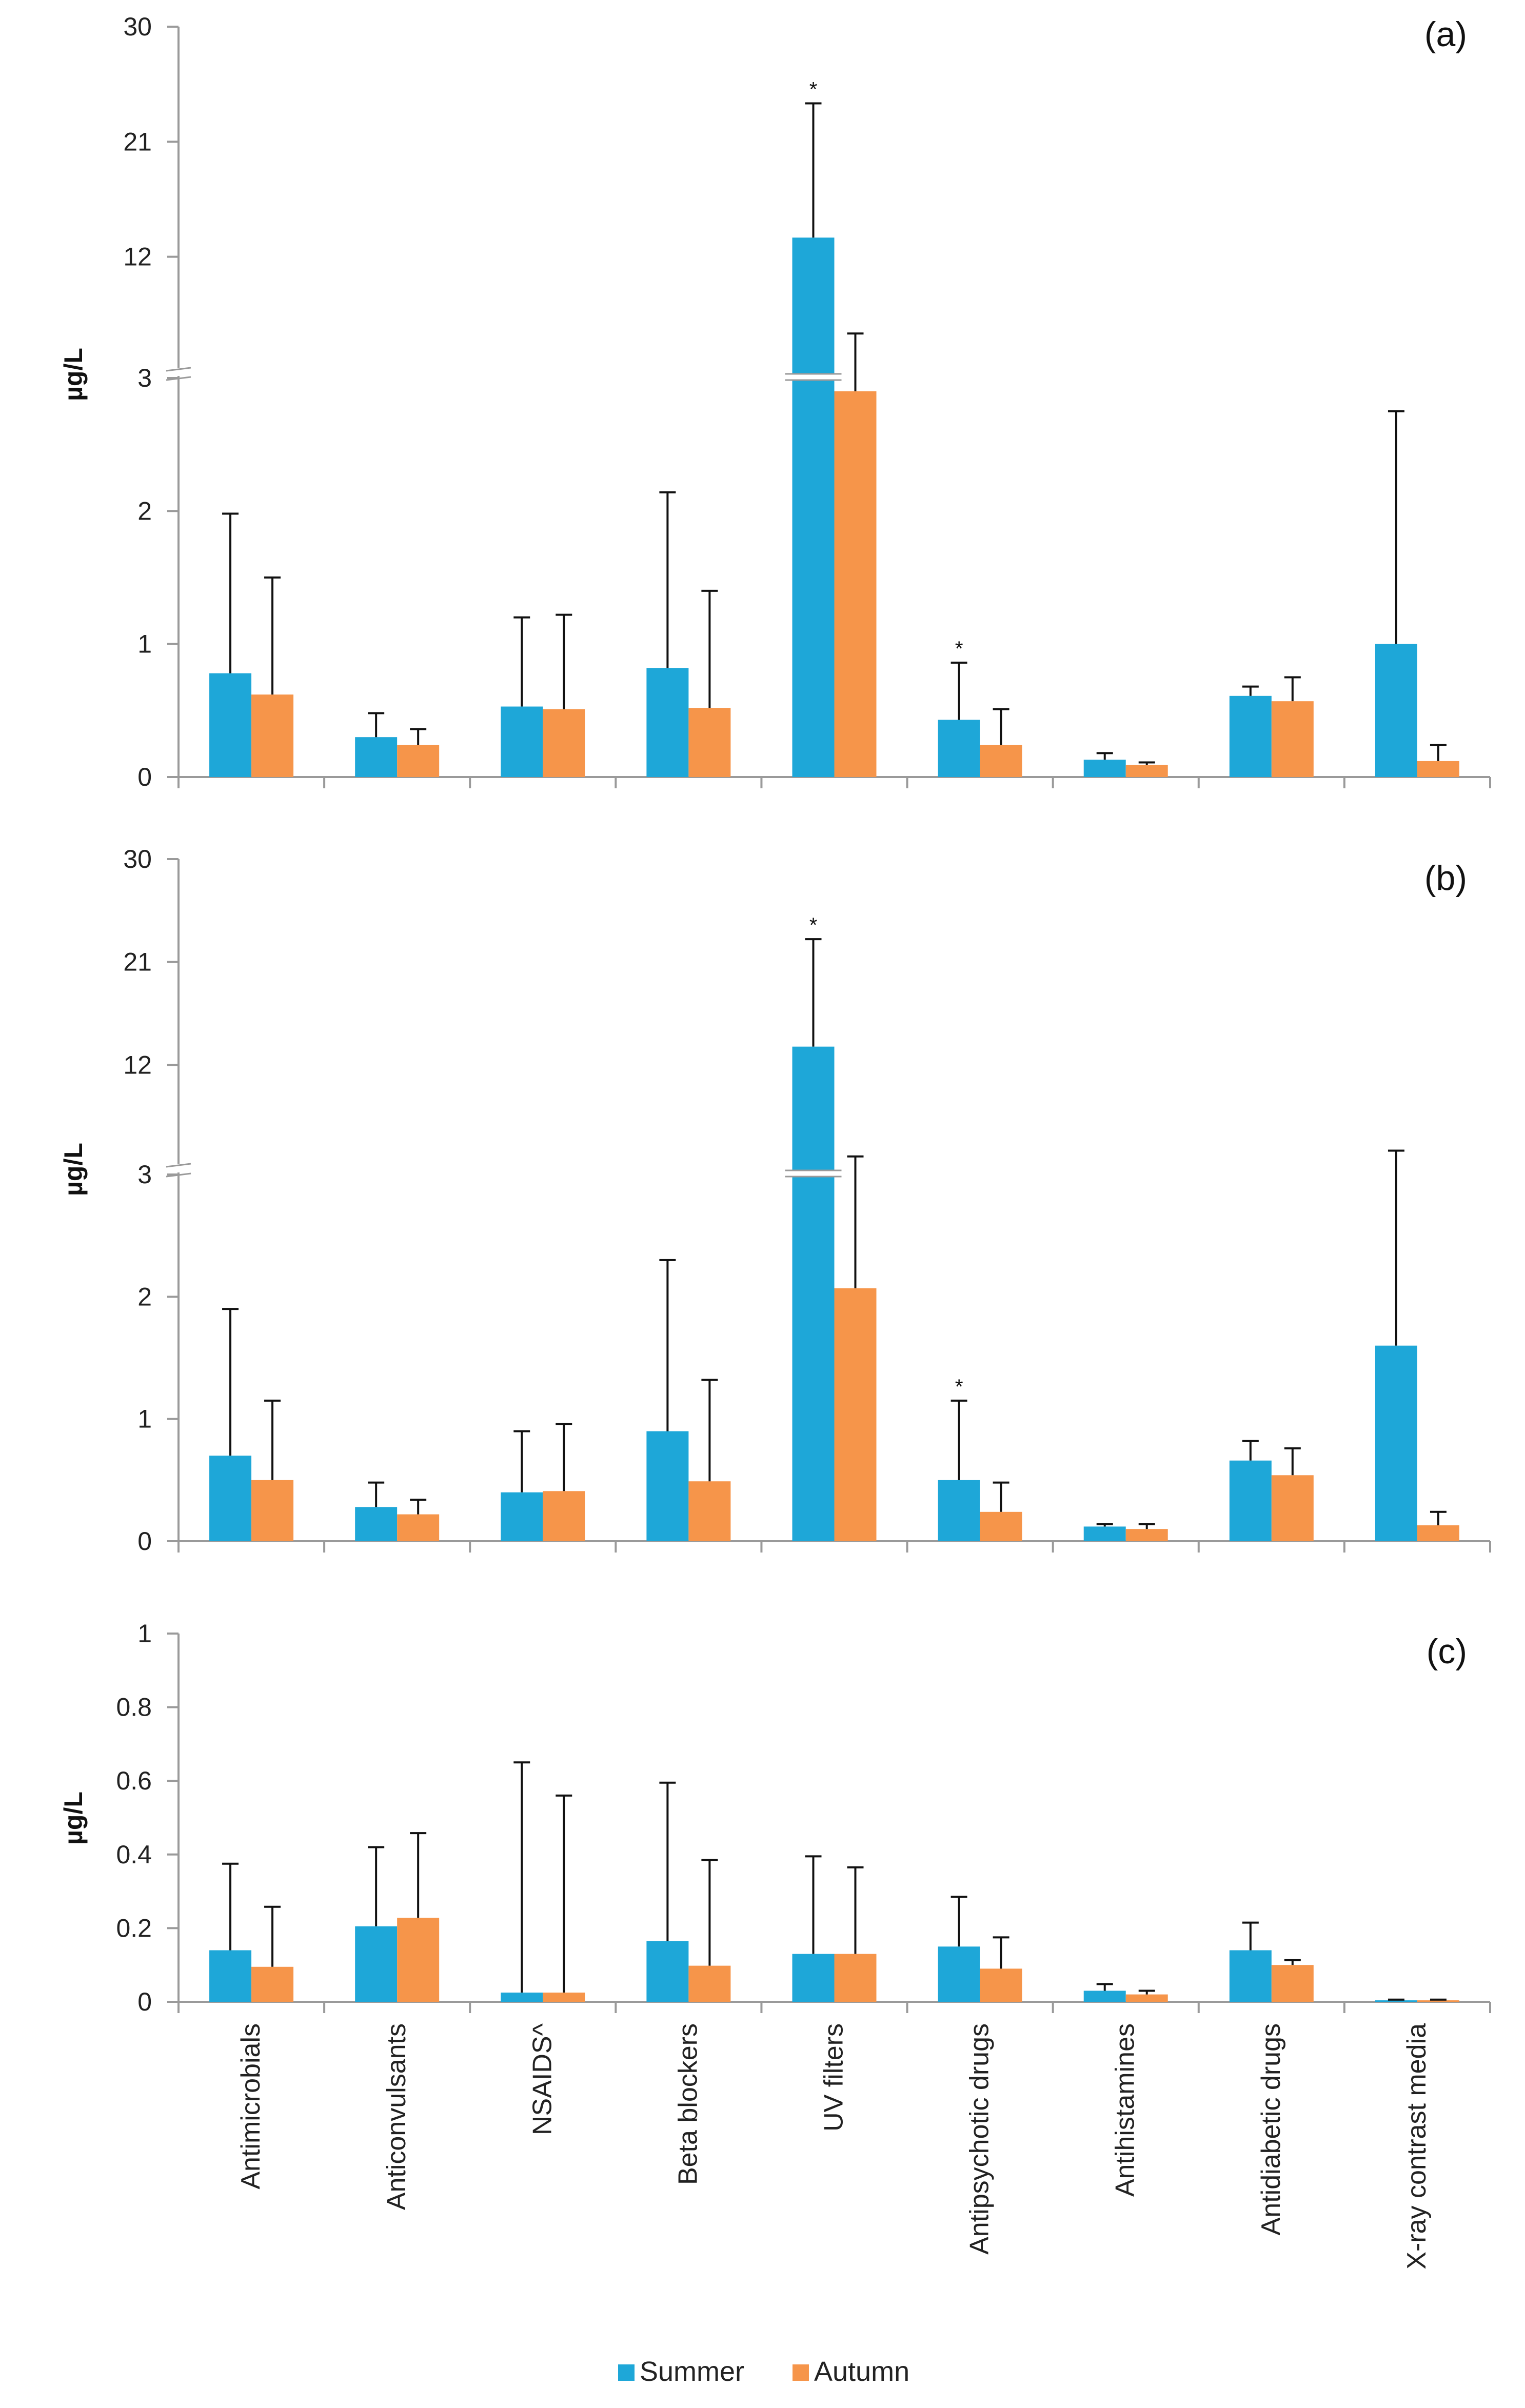  Describe the element at coordinates (1126, 2110) in the screenshot. I see `category-label-antihistamines: Antihistamines` at that location.